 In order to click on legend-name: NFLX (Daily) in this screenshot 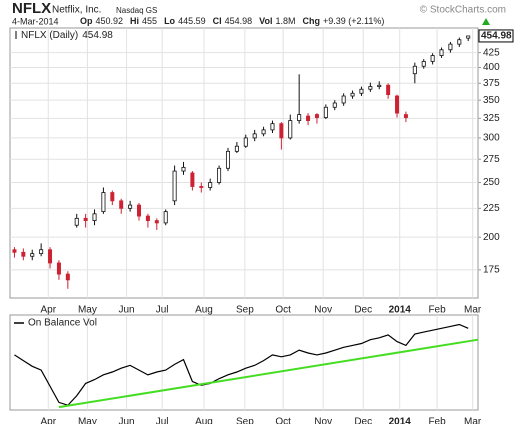, I will do `click(49, 35)`.